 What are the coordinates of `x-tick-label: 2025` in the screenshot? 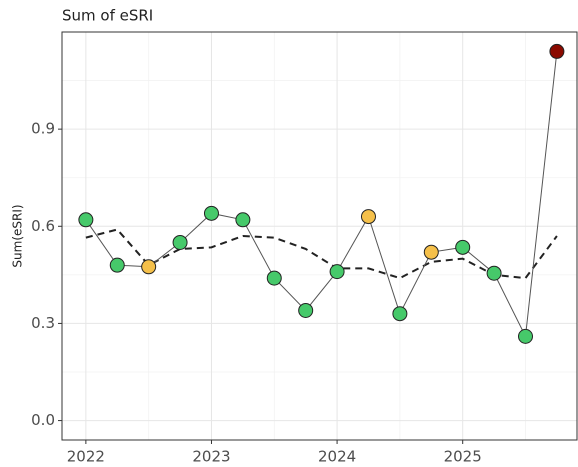 It's located at (463, 457).